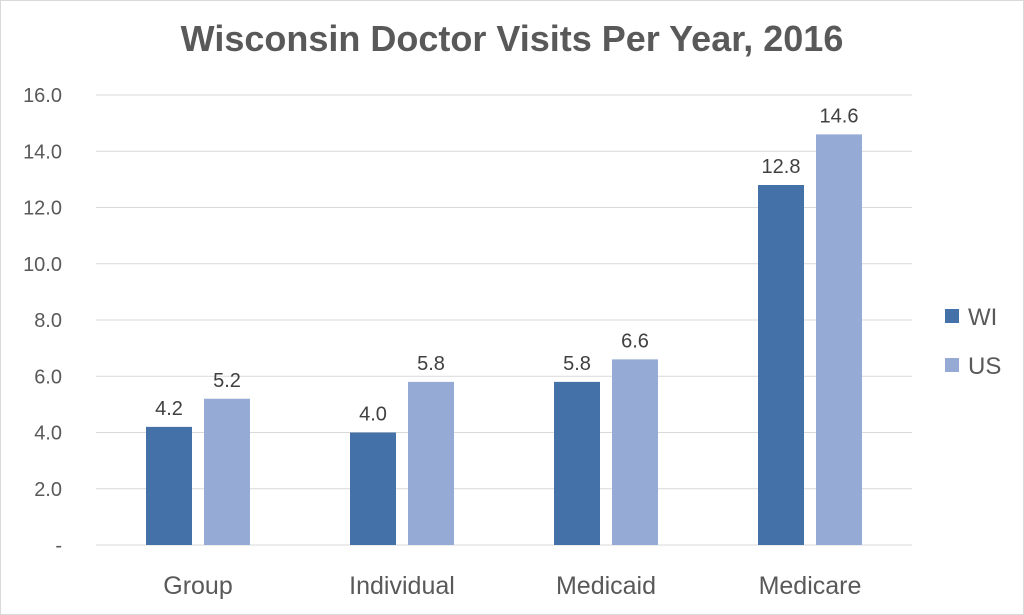 The height and width of the screenshot is (615, 1024). Describe the element at coordinates (48, 377) in the screenshot. I see `y-tick-label-3: 6.0` at that location.